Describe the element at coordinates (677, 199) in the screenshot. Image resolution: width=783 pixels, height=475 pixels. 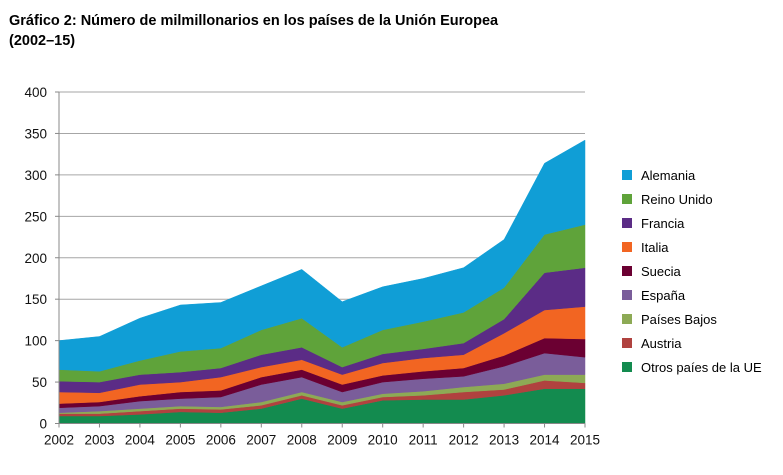
I see `legend-label: Reino Unido` at that location.